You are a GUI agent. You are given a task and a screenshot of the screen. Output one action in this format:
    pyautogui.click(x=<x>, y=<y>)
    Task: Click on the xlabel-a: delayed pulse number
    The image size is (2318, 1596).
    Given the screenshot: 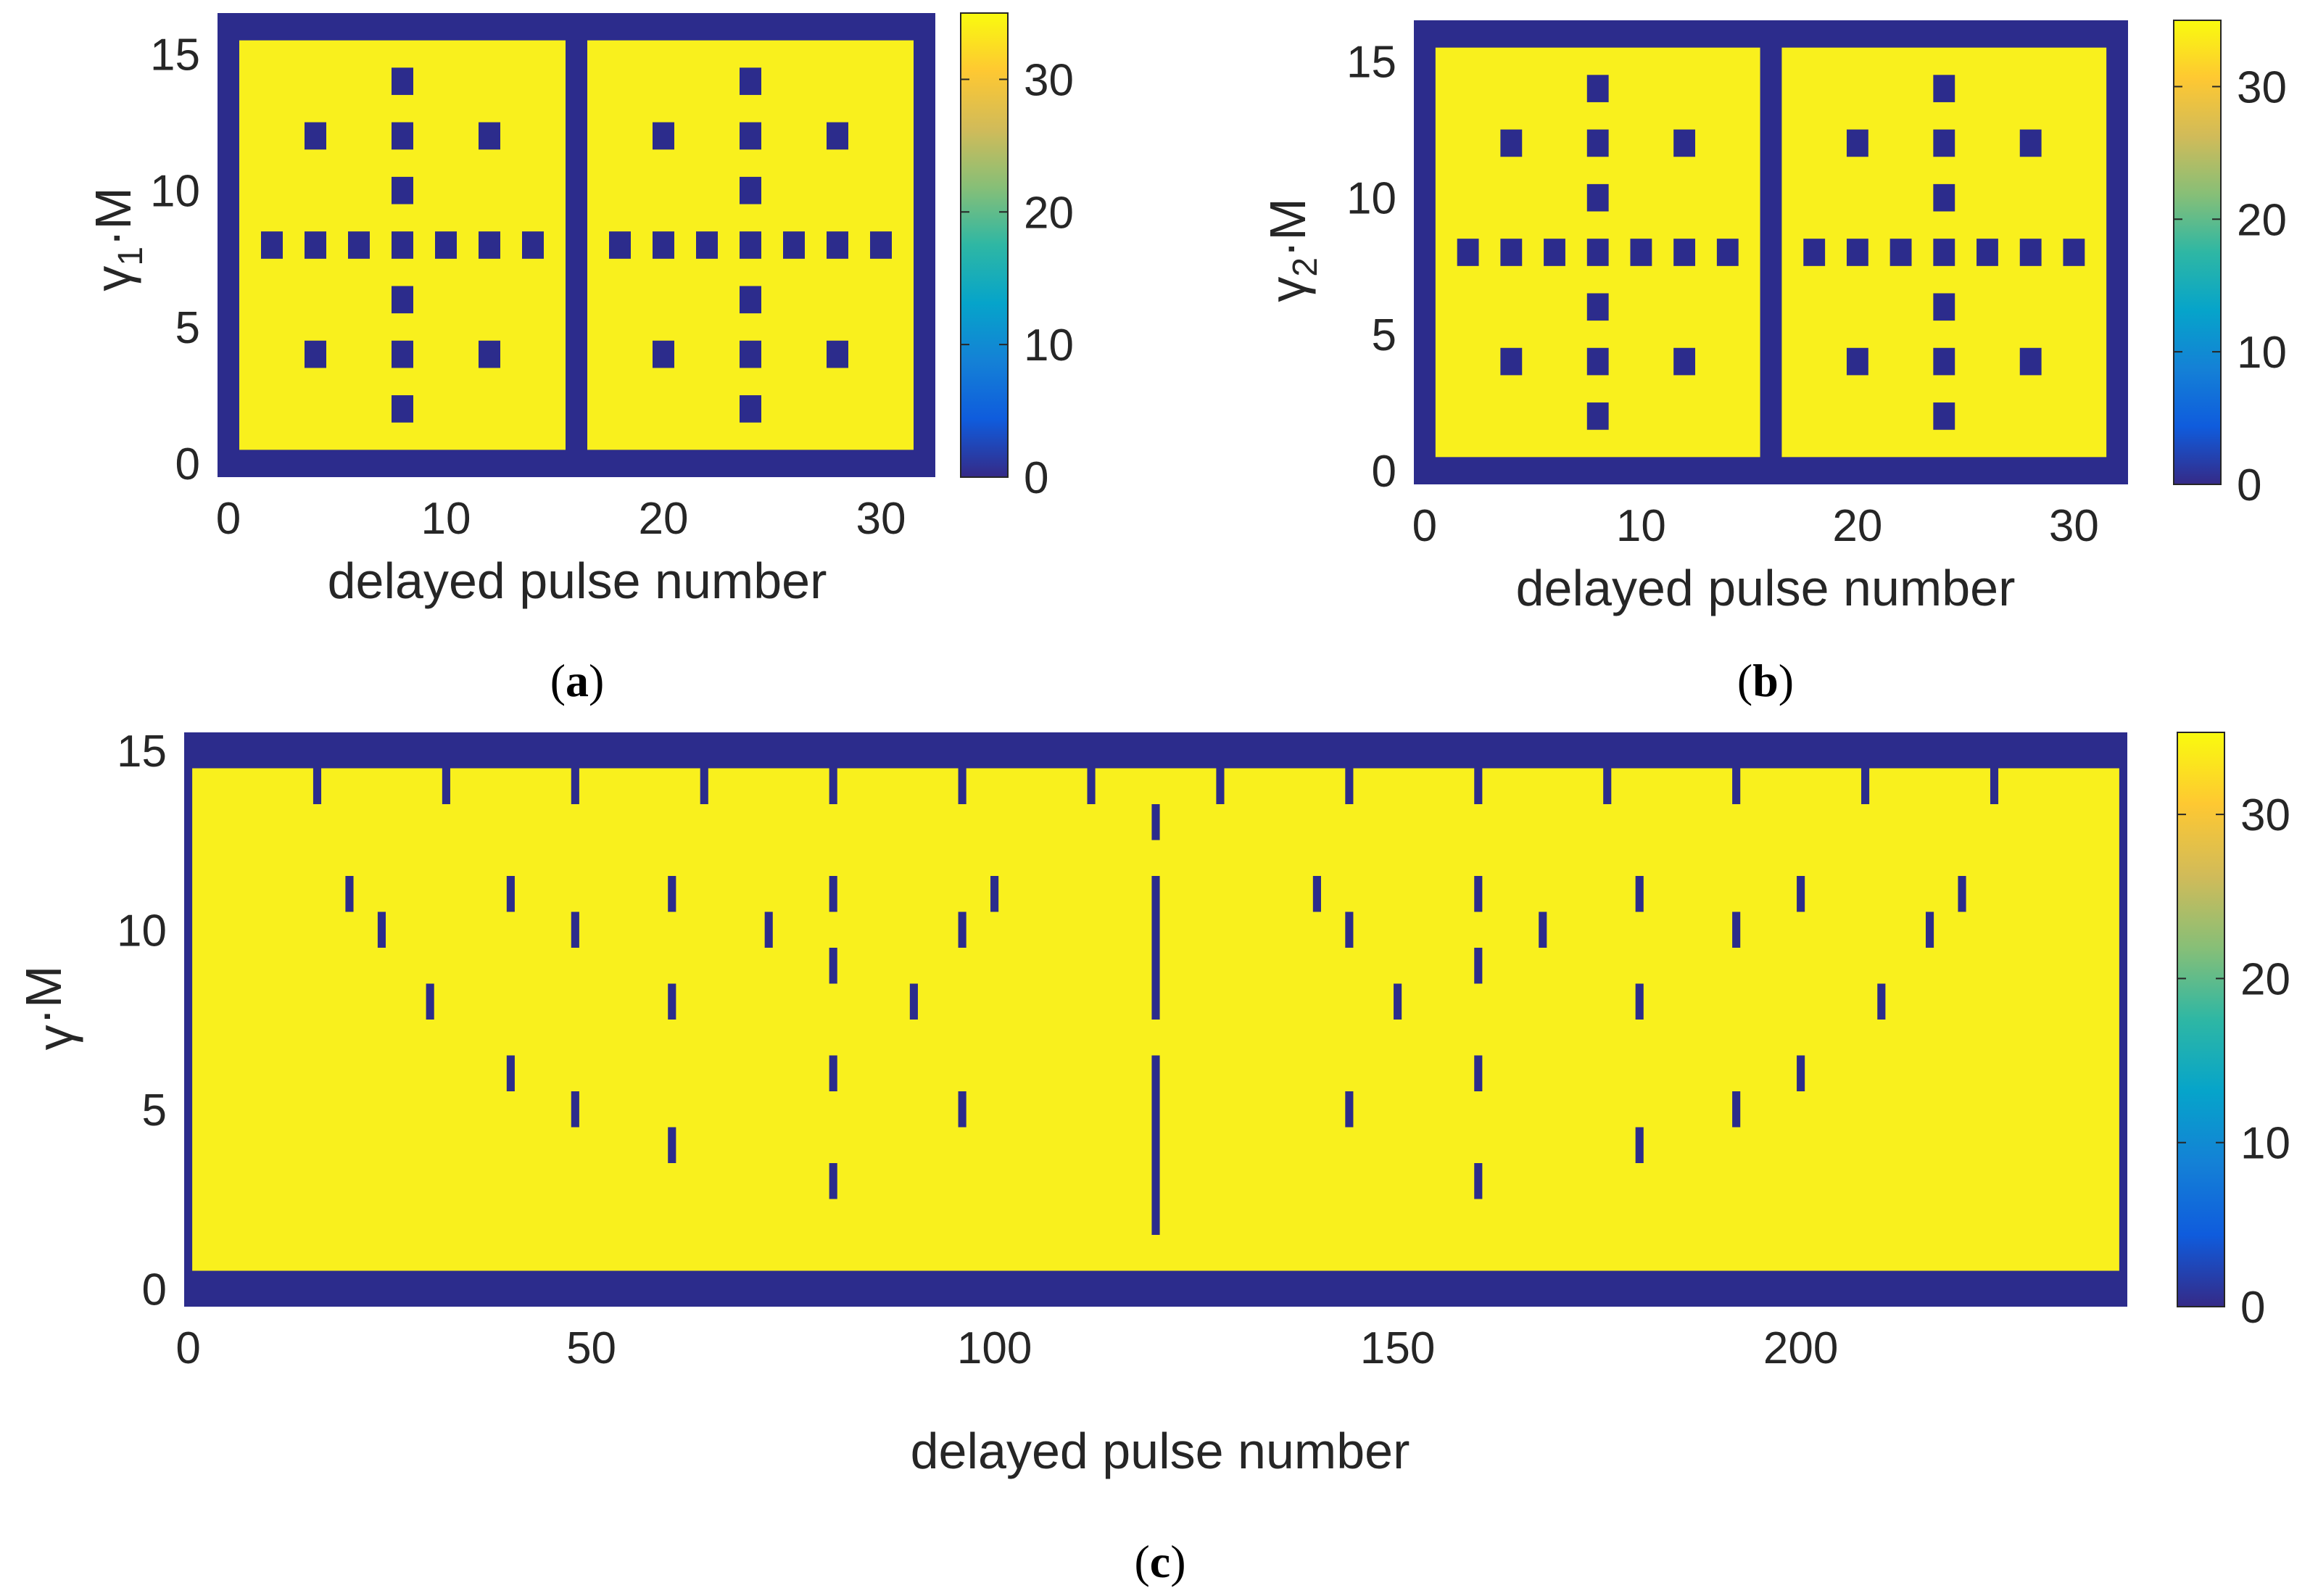 What is the action you would take?
    pyautogui.click(x=577, y=581)
    